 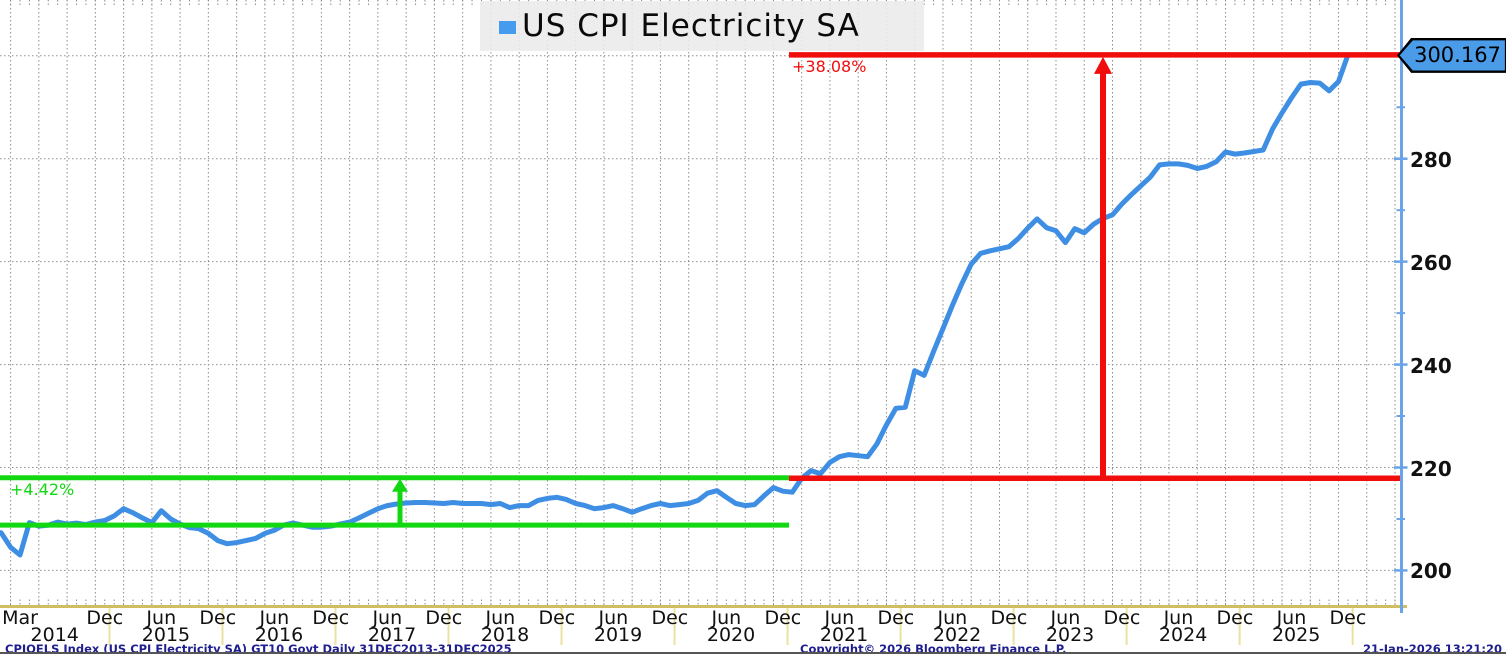 I want to click on red-arrow-head, so click(x=1103, y=65).